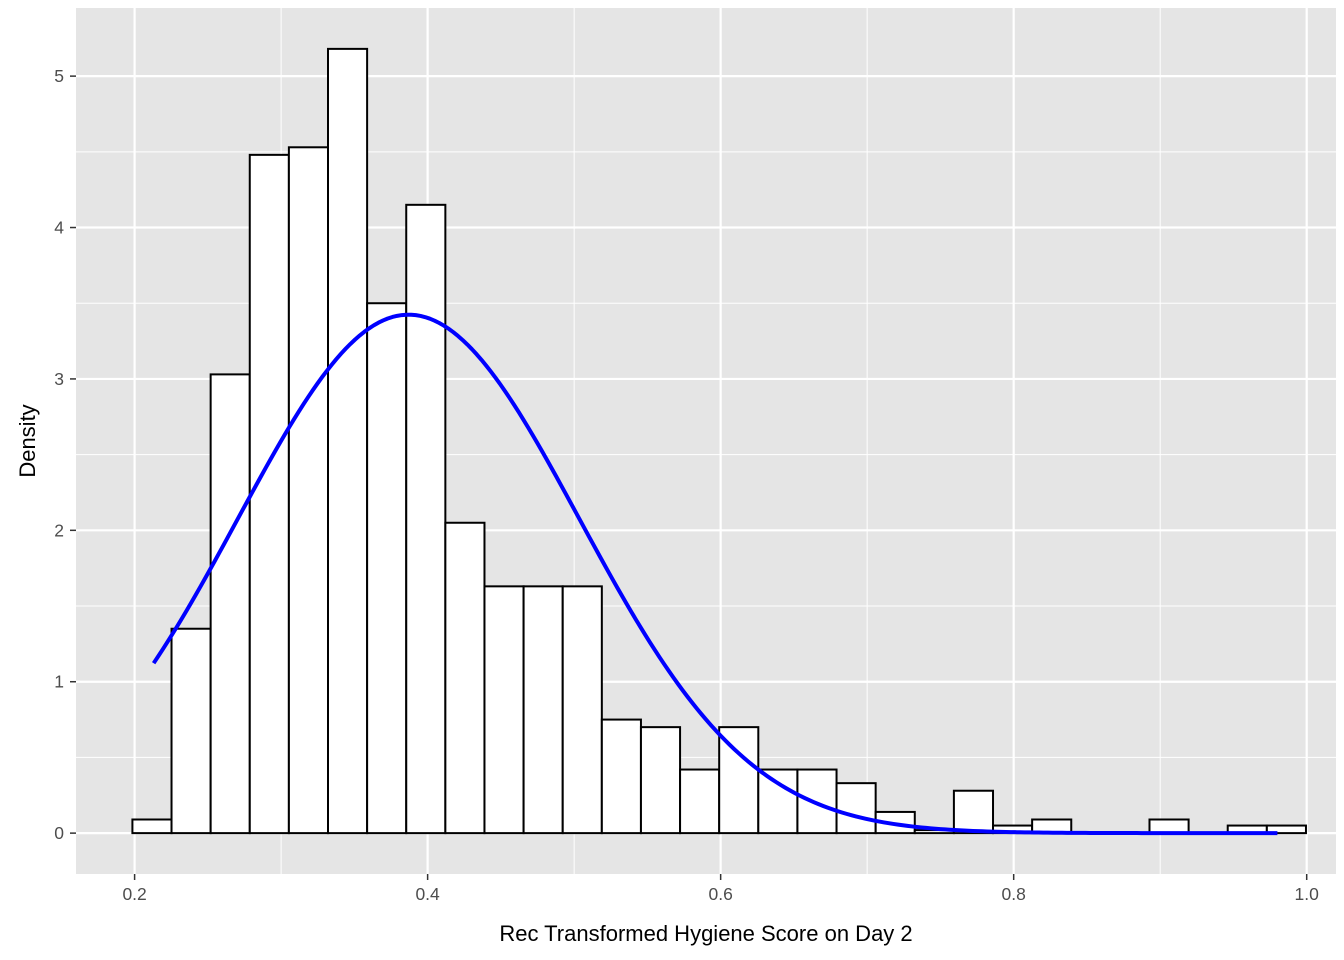 The image size is (1344, 960). Describe the element at coordinates (59, 228) in the screenshot. I see `y-tick-label: 4` at that location.